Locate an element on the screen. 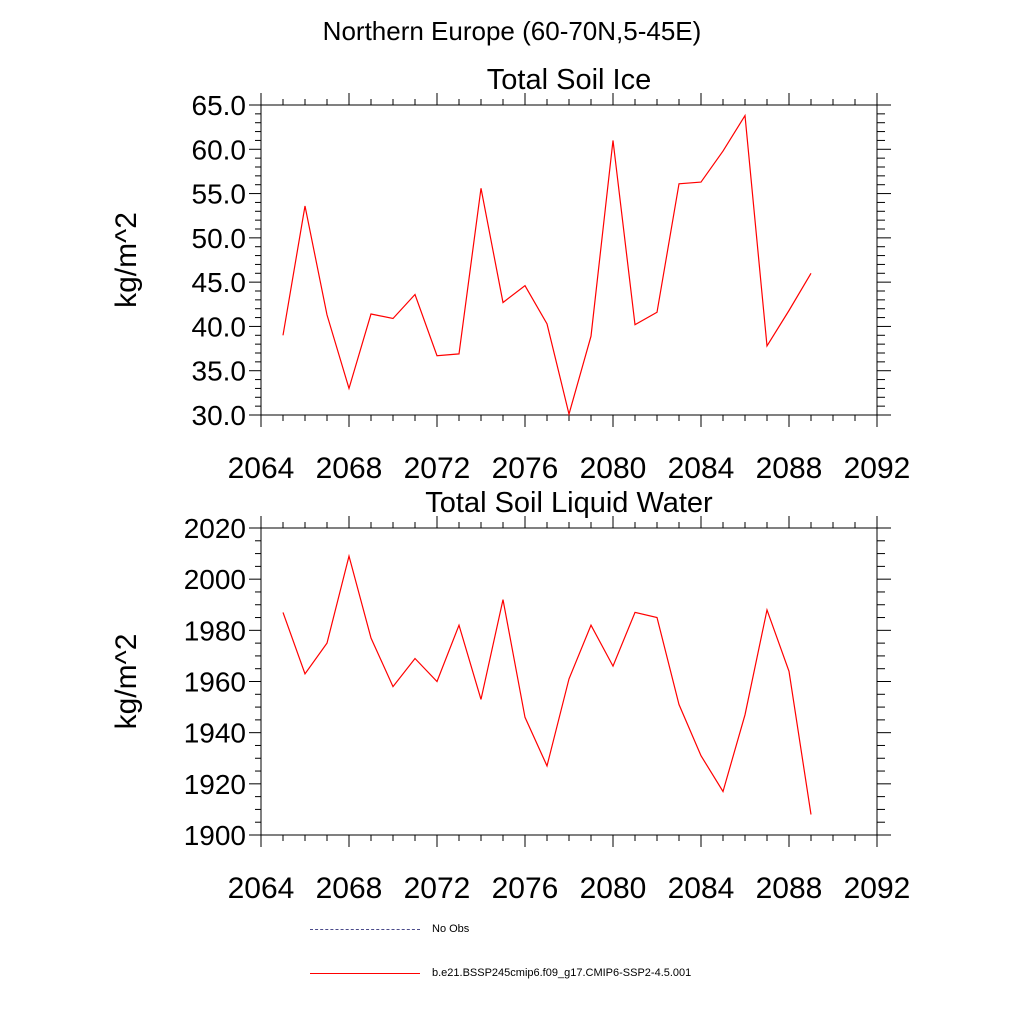  liquid-xtick-label: 2080 is located at coordinates (613, 888).